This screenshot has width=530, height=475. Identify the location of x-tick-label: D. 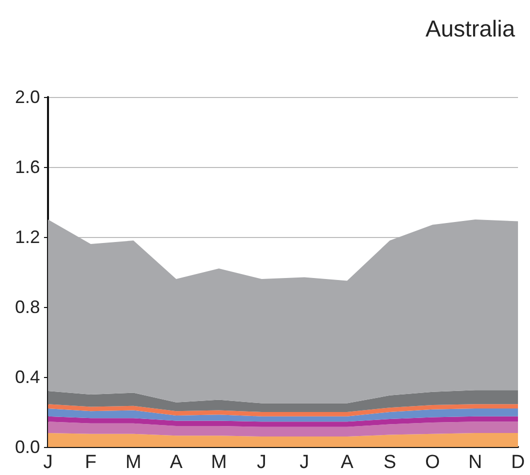
(518, 462).